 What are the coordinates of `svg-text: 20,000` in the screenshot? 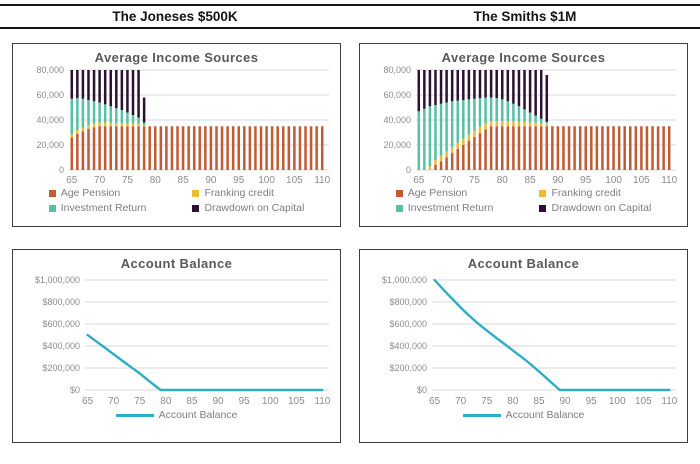 It's located at (397, 145).